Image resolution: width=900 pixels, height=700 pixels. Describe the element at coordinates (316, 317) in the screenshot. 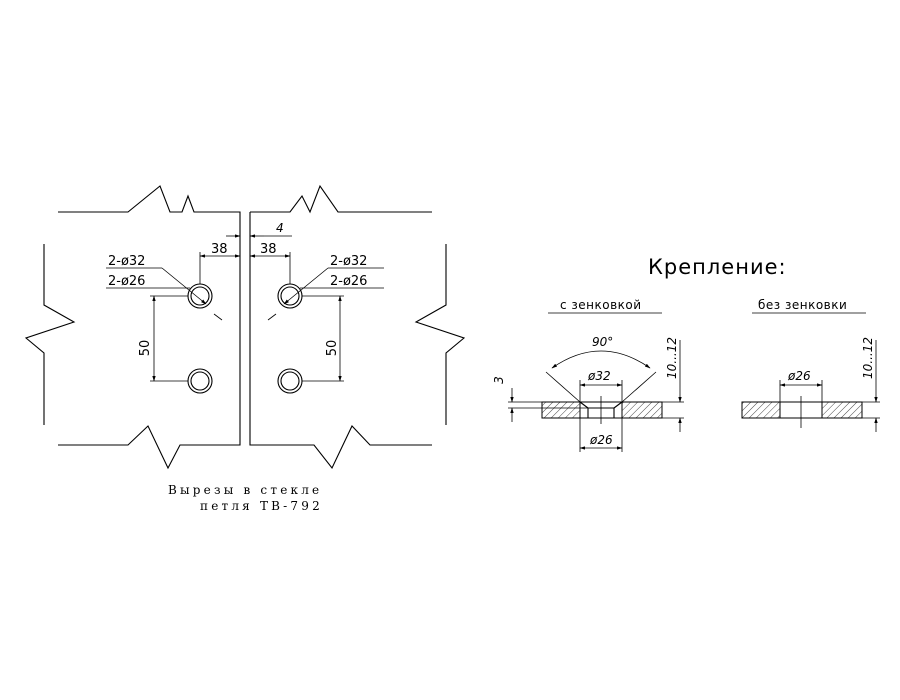

I see `dimensions-right` at that location.